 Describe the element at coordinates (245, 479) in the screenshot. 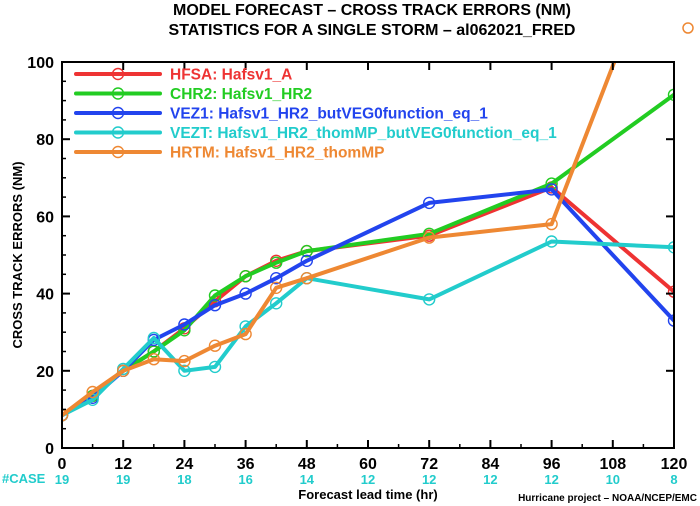

I see `case-count: 16` at that location.